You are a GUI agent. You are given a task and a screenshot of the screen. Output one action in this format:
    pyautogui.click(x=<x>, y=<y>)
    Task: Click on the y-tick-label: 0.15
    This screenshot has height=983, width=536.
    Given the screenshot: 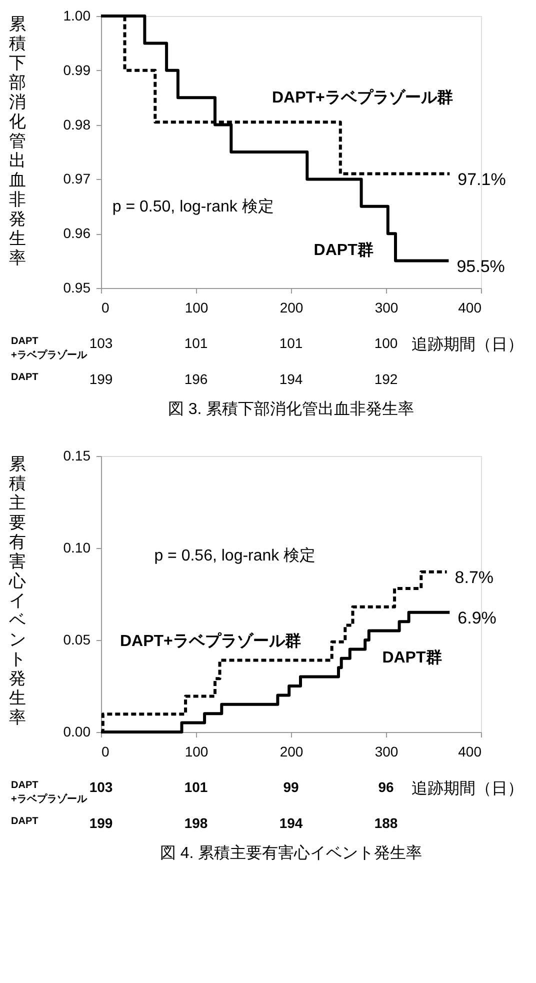 What is the action you would take?
    pyautogui.click(x=77, y=456)
    